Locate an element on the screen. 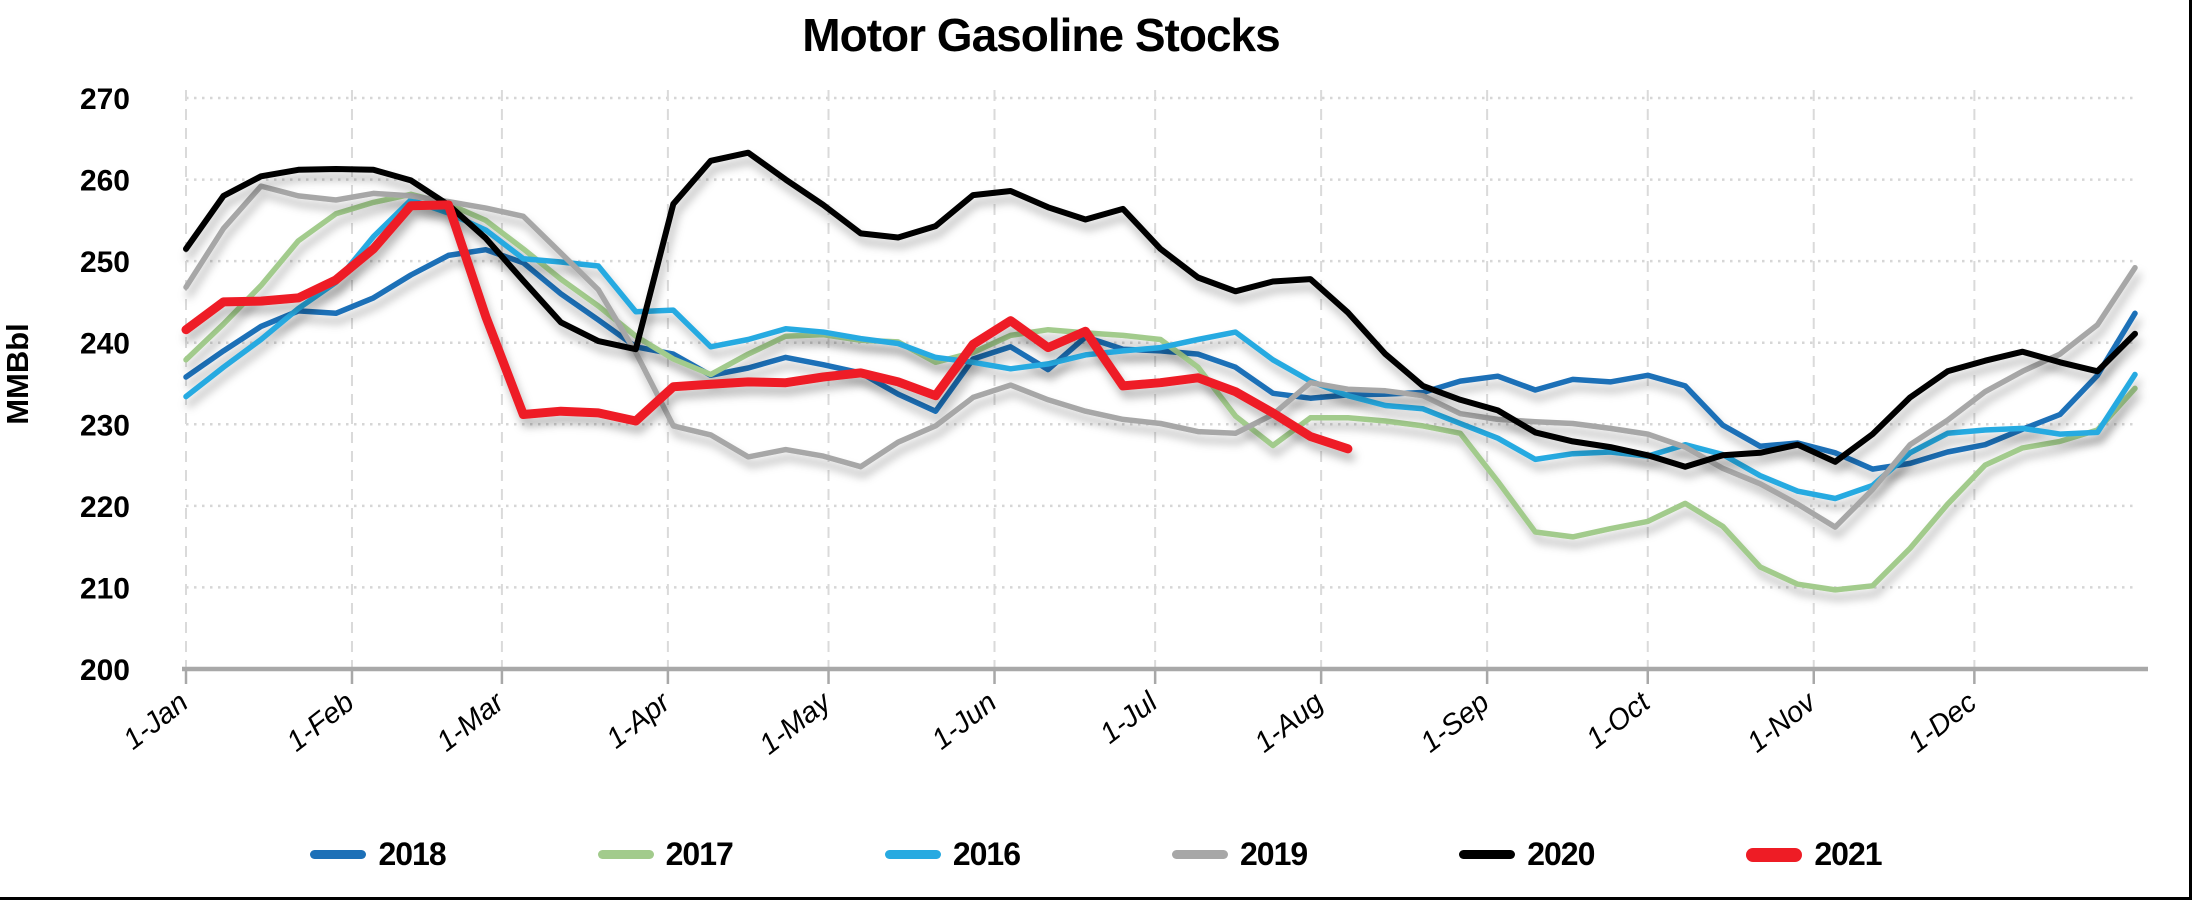 This screenshot has width=2192, height=900. legend-swatch-2017 is located at coordinates (625, 854).